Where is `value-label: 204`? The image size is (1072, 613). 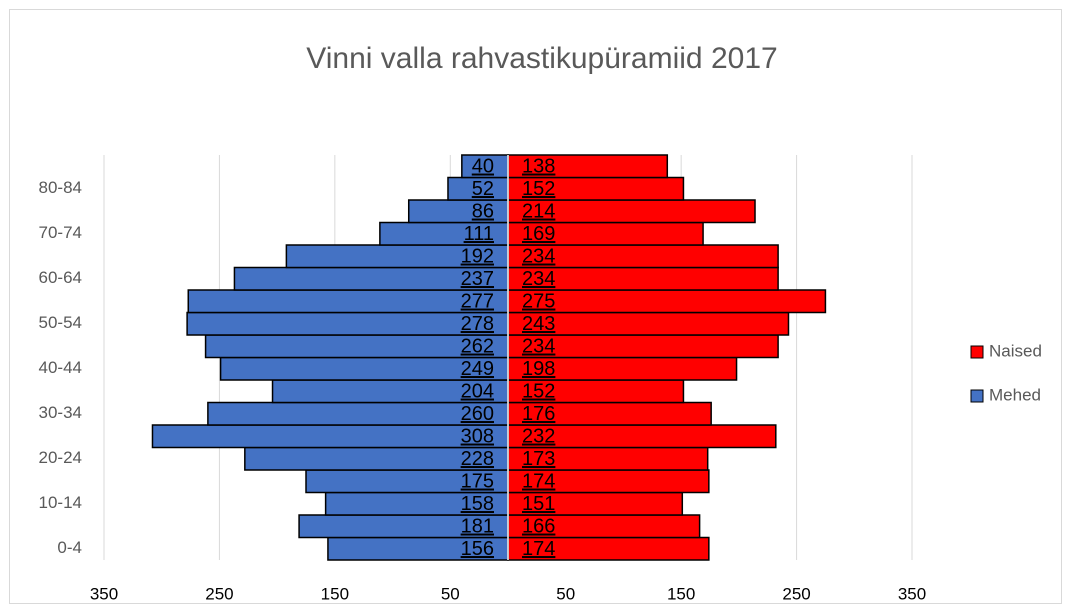
value-label: 204 is located at coordinates (477, 392).